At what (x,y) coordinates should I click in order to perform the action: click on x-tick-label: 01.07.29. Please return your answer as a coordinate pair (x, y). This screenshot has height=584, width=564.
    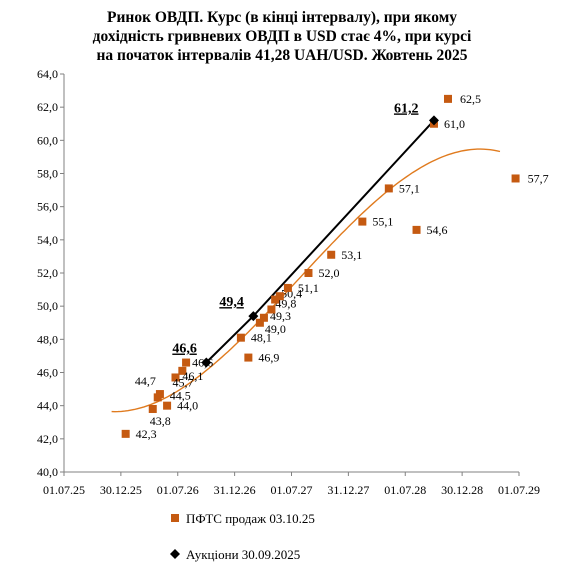
    Looking at the image, I should click on (519, 490).